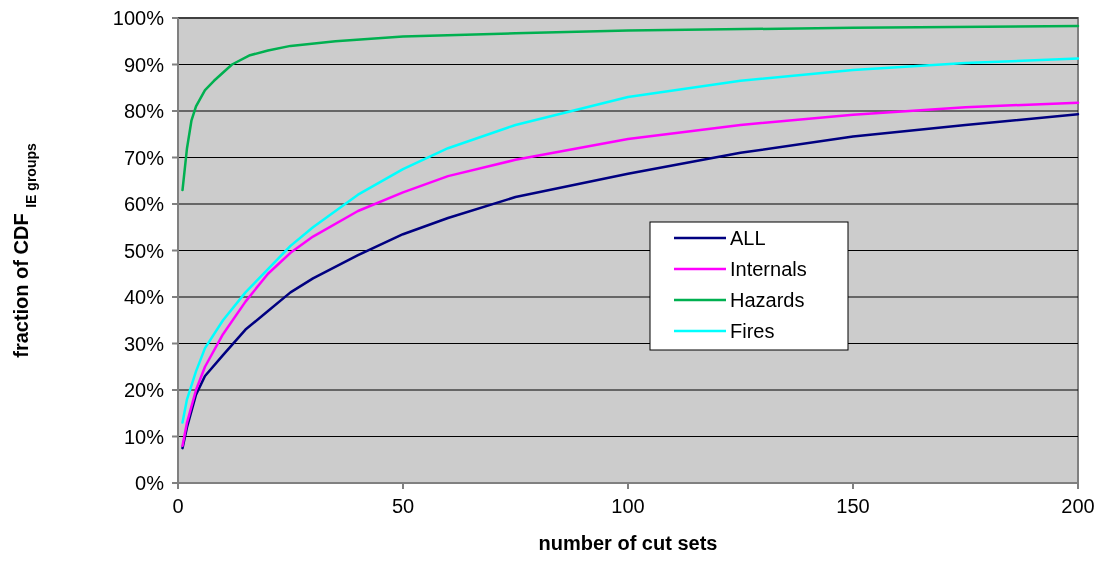 This screenshot has width=1104, height=562. I want to click on y-tick-label: 20%, so click(144, 390).